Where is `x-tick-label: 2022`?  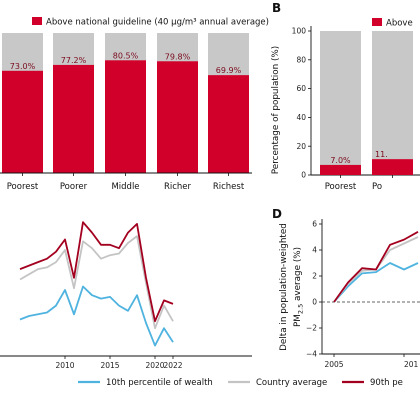 x-tick-label: 2022 is located at coordinates (172, 365).